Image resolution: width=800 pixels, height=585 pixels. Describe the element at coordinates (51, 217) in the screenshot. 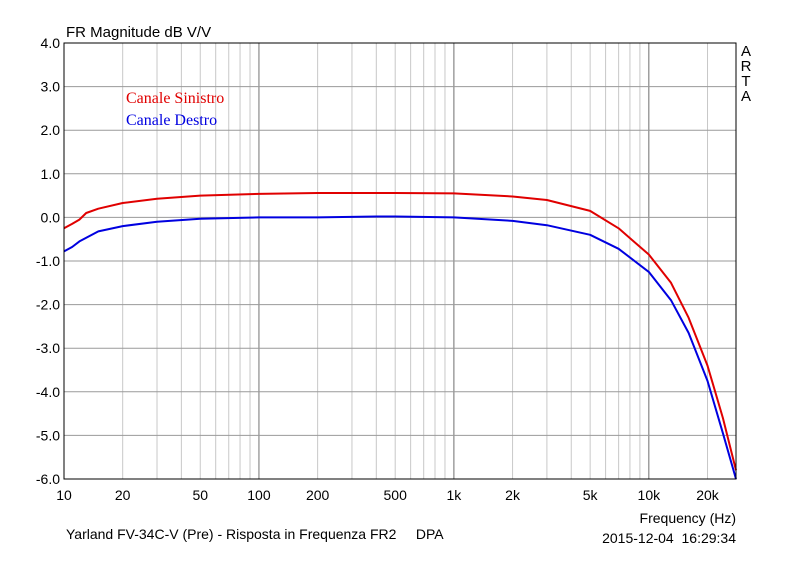

I see `y-tick-label: 0.0` at that location.